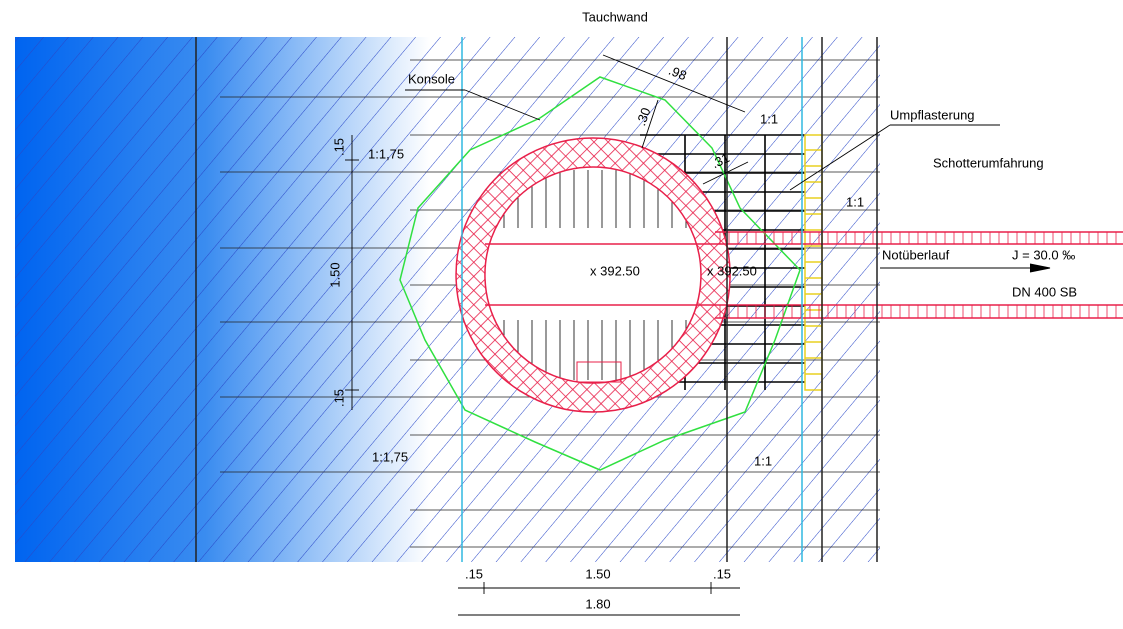  What do you see at coordinates (720, 160) in the screenshot?
I see `label: .31` at bounding box center [720, 160].